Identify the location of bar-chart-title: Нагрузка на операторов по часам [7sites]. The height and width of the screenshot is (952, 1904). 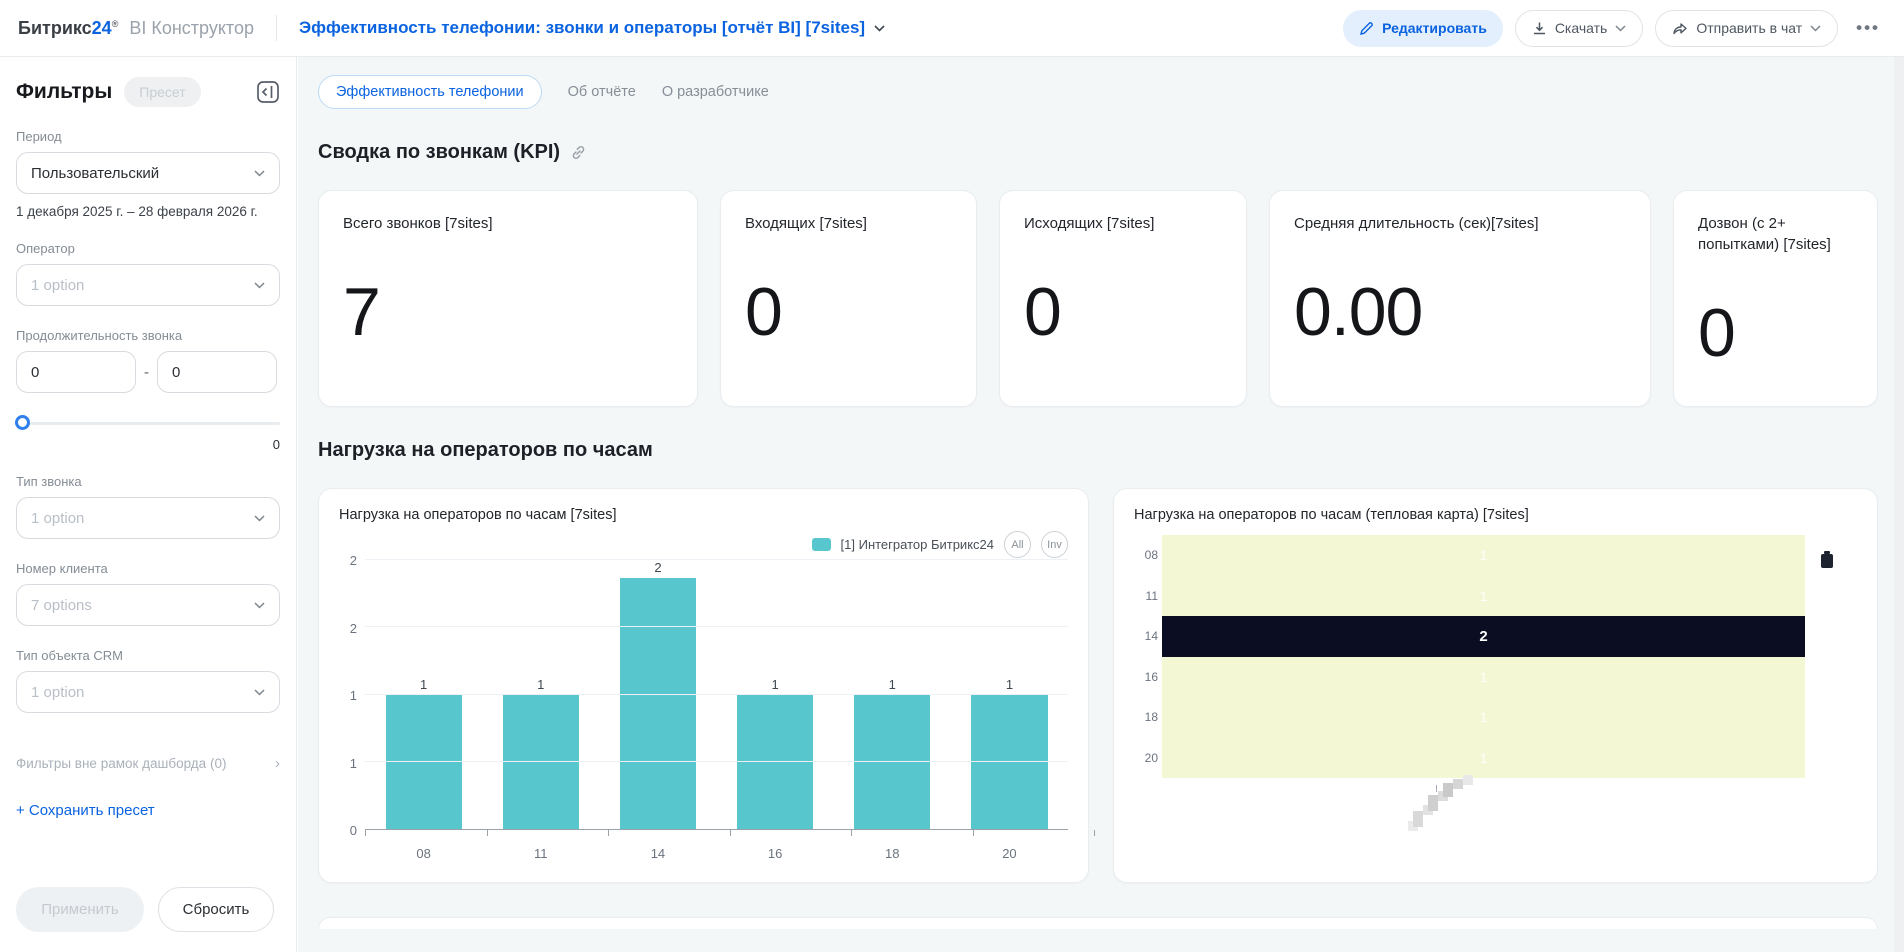
(478, 515).